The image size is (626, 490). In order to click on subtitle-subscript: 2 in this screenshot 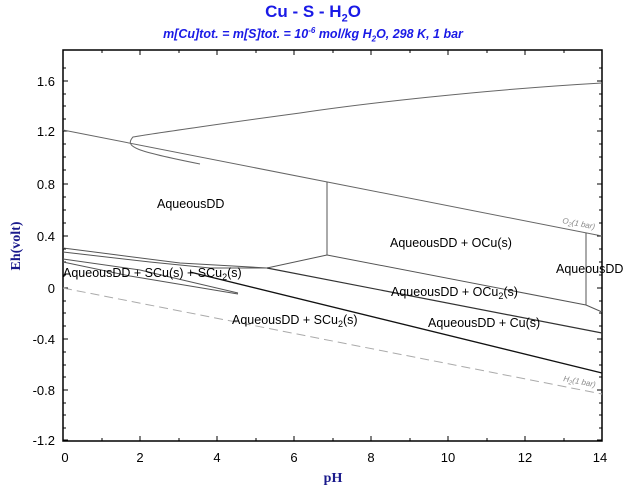, I will do `click(374, 39)`.